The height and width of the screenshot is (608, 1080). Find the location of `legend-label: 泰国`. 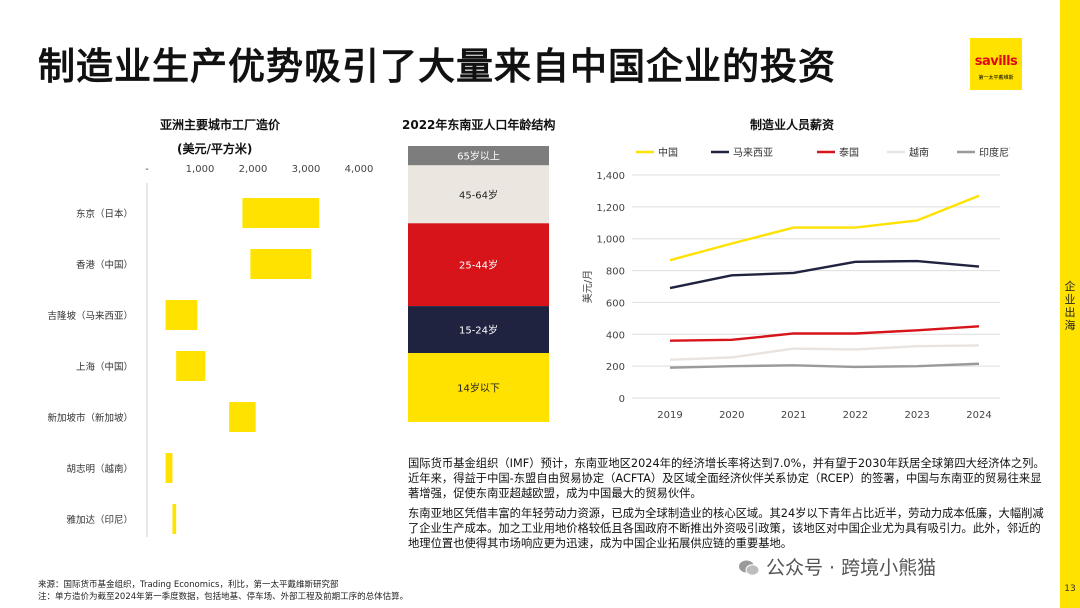

legend-label: 泰国 is located at coordinates (849, 152).